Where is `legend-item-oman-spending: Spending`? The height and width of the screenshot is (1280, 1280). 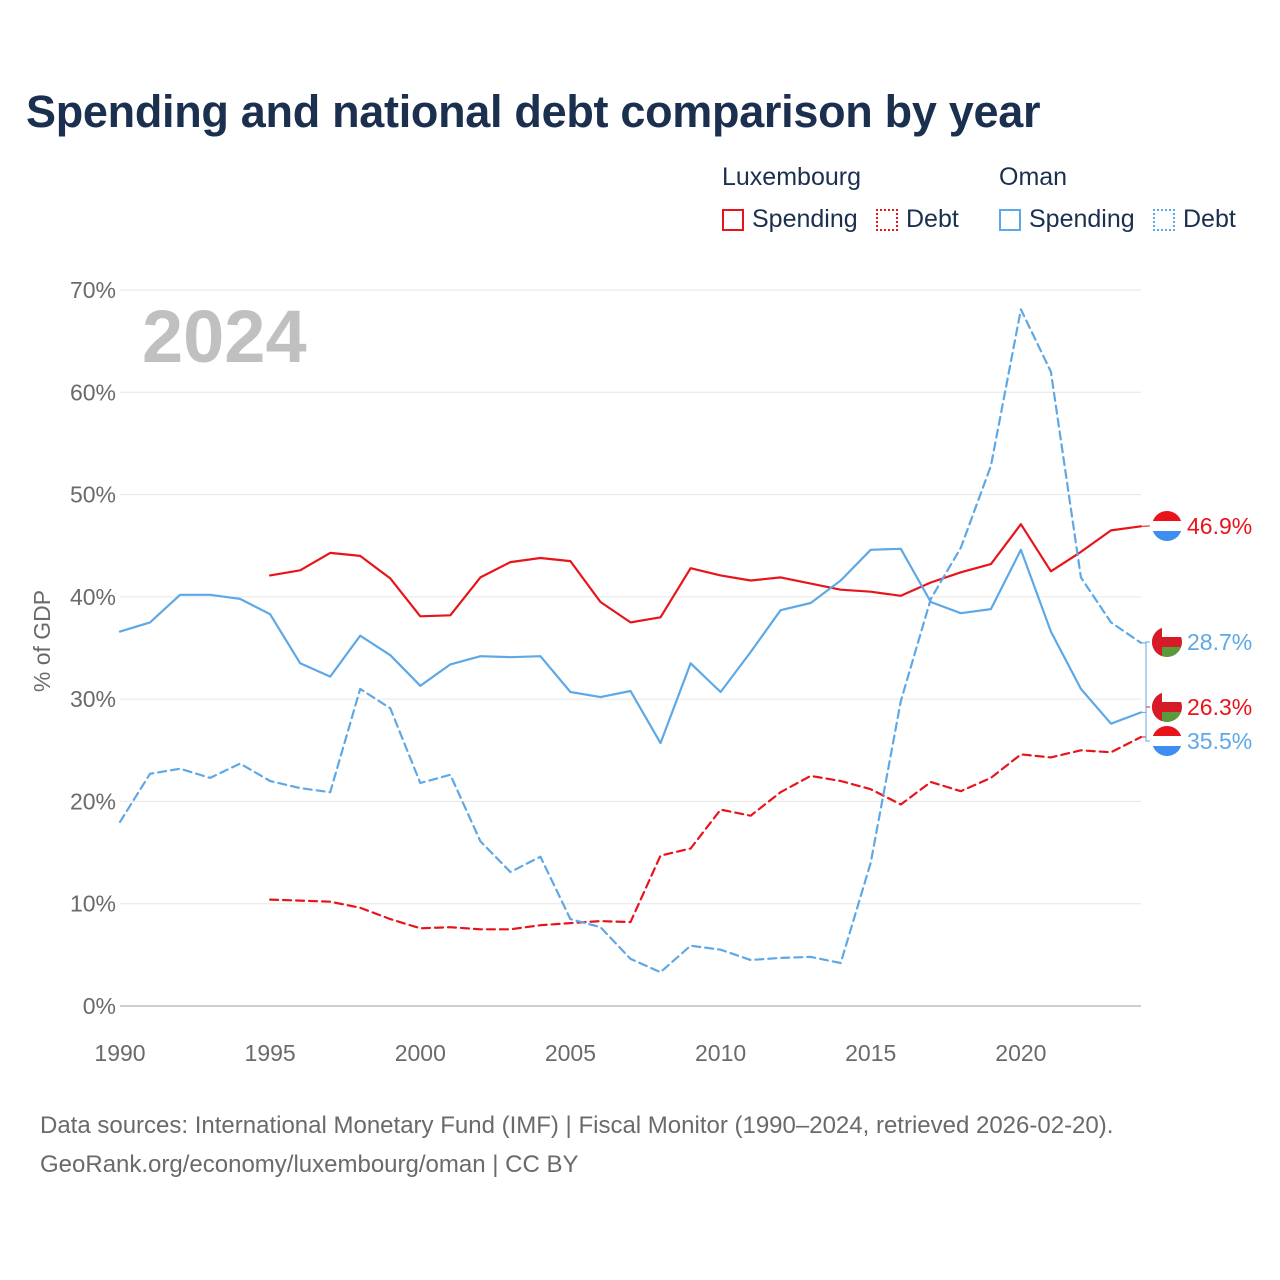
legend-item-oman-spending: Spending is located at coordinates (1067, 219).